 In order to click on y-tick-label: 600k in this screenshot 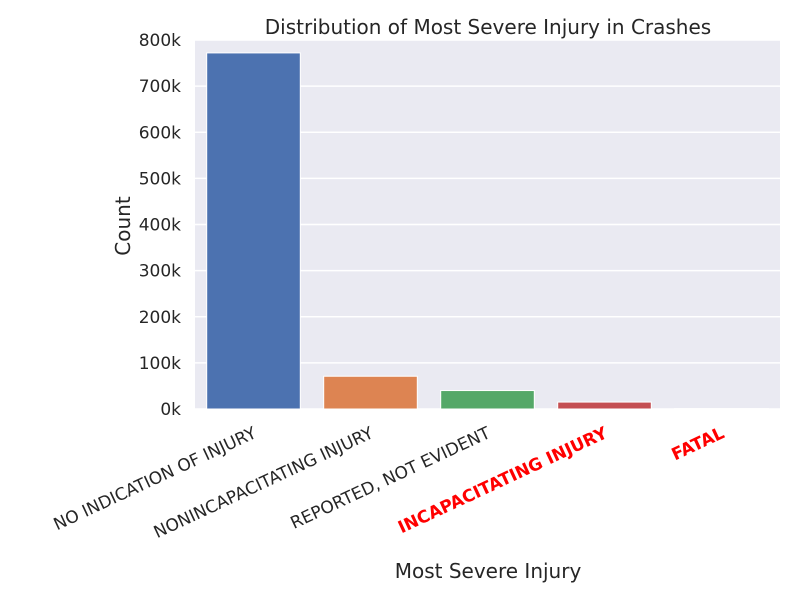, I will do `click(160, 133)`.